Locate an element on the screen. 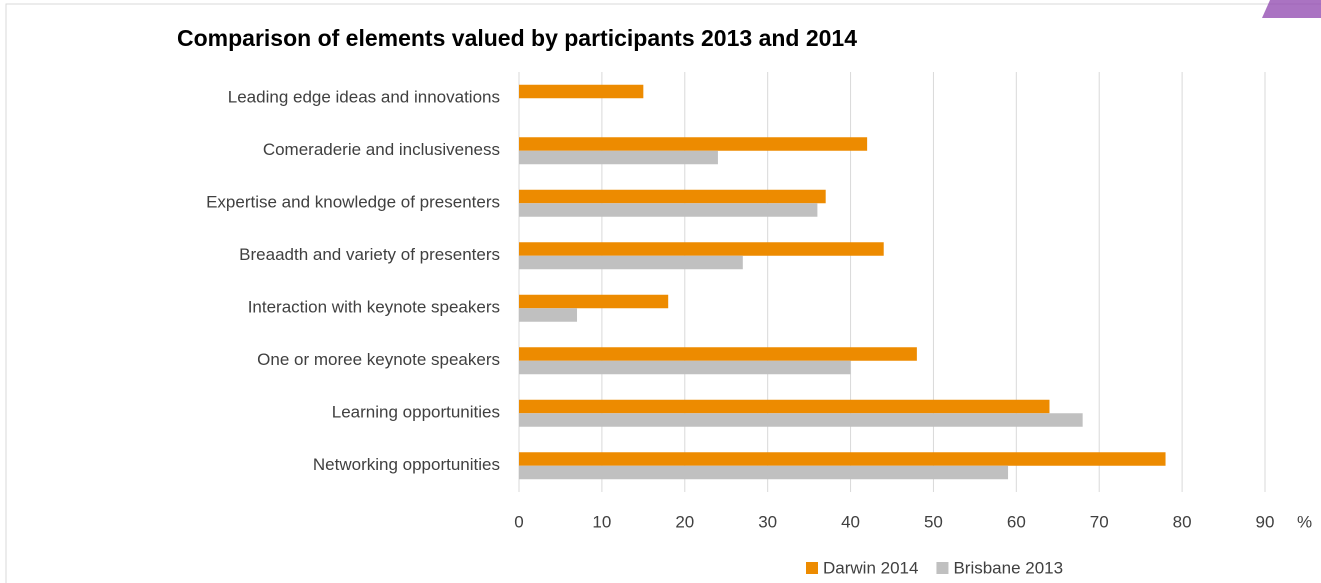 The height and width of the screenshot is (583, 1321). legend-label: Brisbane 2013 is located at coordinates (1008, 567).